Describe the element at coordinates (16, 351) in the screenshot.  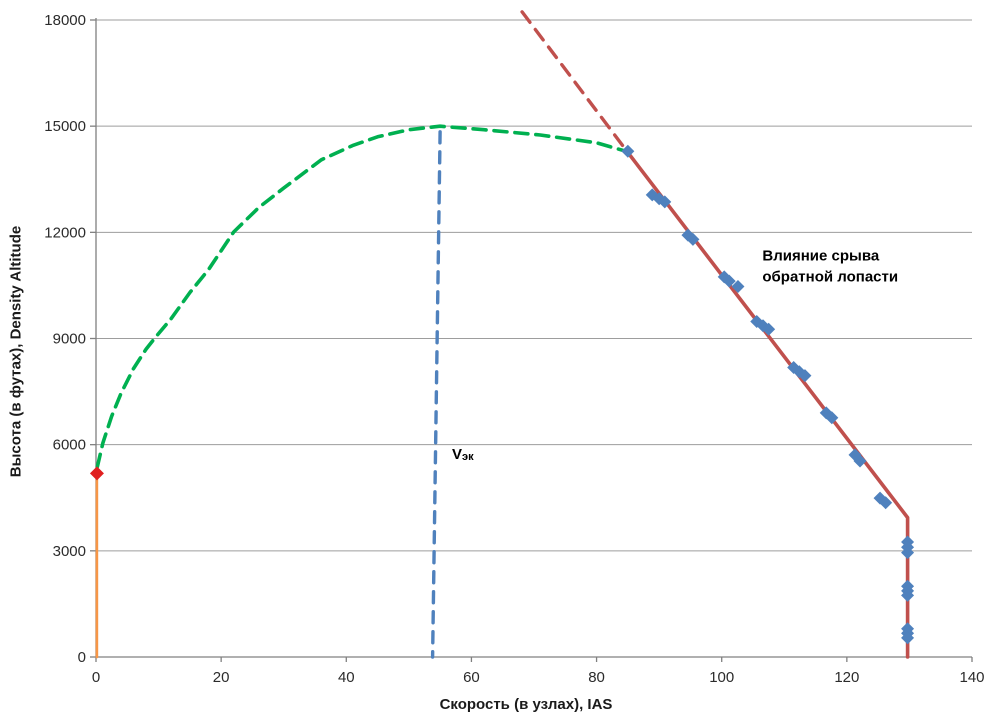
I see `y-axis-title: Высота (в футах), Density Altitude` at that location.